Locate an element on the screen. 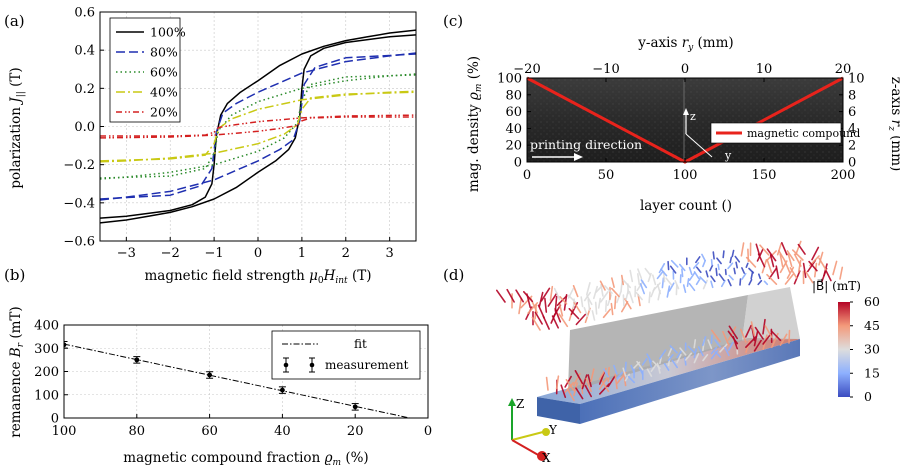 Image resolution: width=900 pixels, height=469 pixels. tick-label-x-b: 100 is located at coordinates (64, 431).